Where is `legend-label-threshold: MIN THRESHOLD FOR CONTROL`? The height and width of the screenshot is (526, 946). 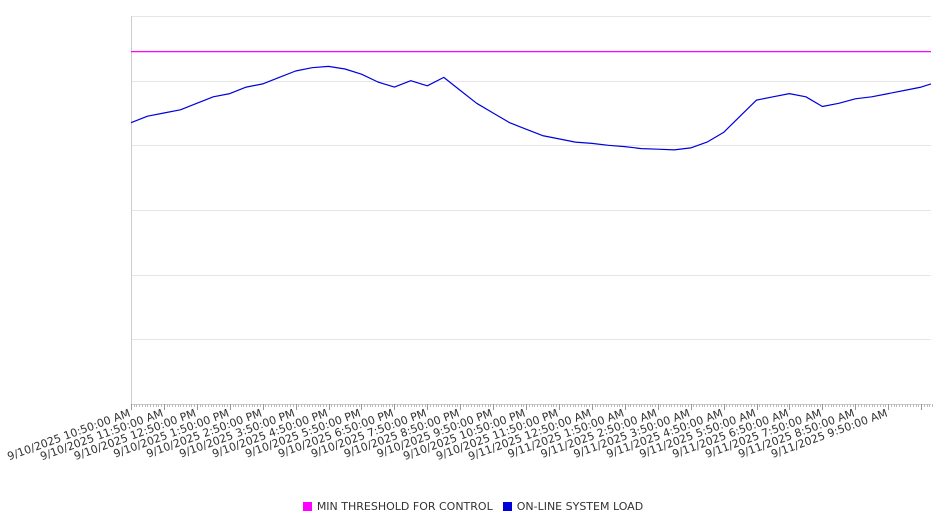 legend-label-threshold: MIN THRESHOLD FOR CONTROL is located at coordinates (404, 506).